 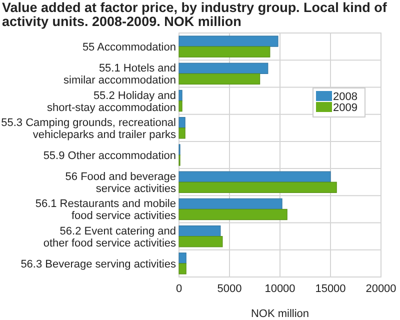 I want to click on y-tick-label: 56.1 Restaurants and mobile food service activities, so click(x=105, y=210).